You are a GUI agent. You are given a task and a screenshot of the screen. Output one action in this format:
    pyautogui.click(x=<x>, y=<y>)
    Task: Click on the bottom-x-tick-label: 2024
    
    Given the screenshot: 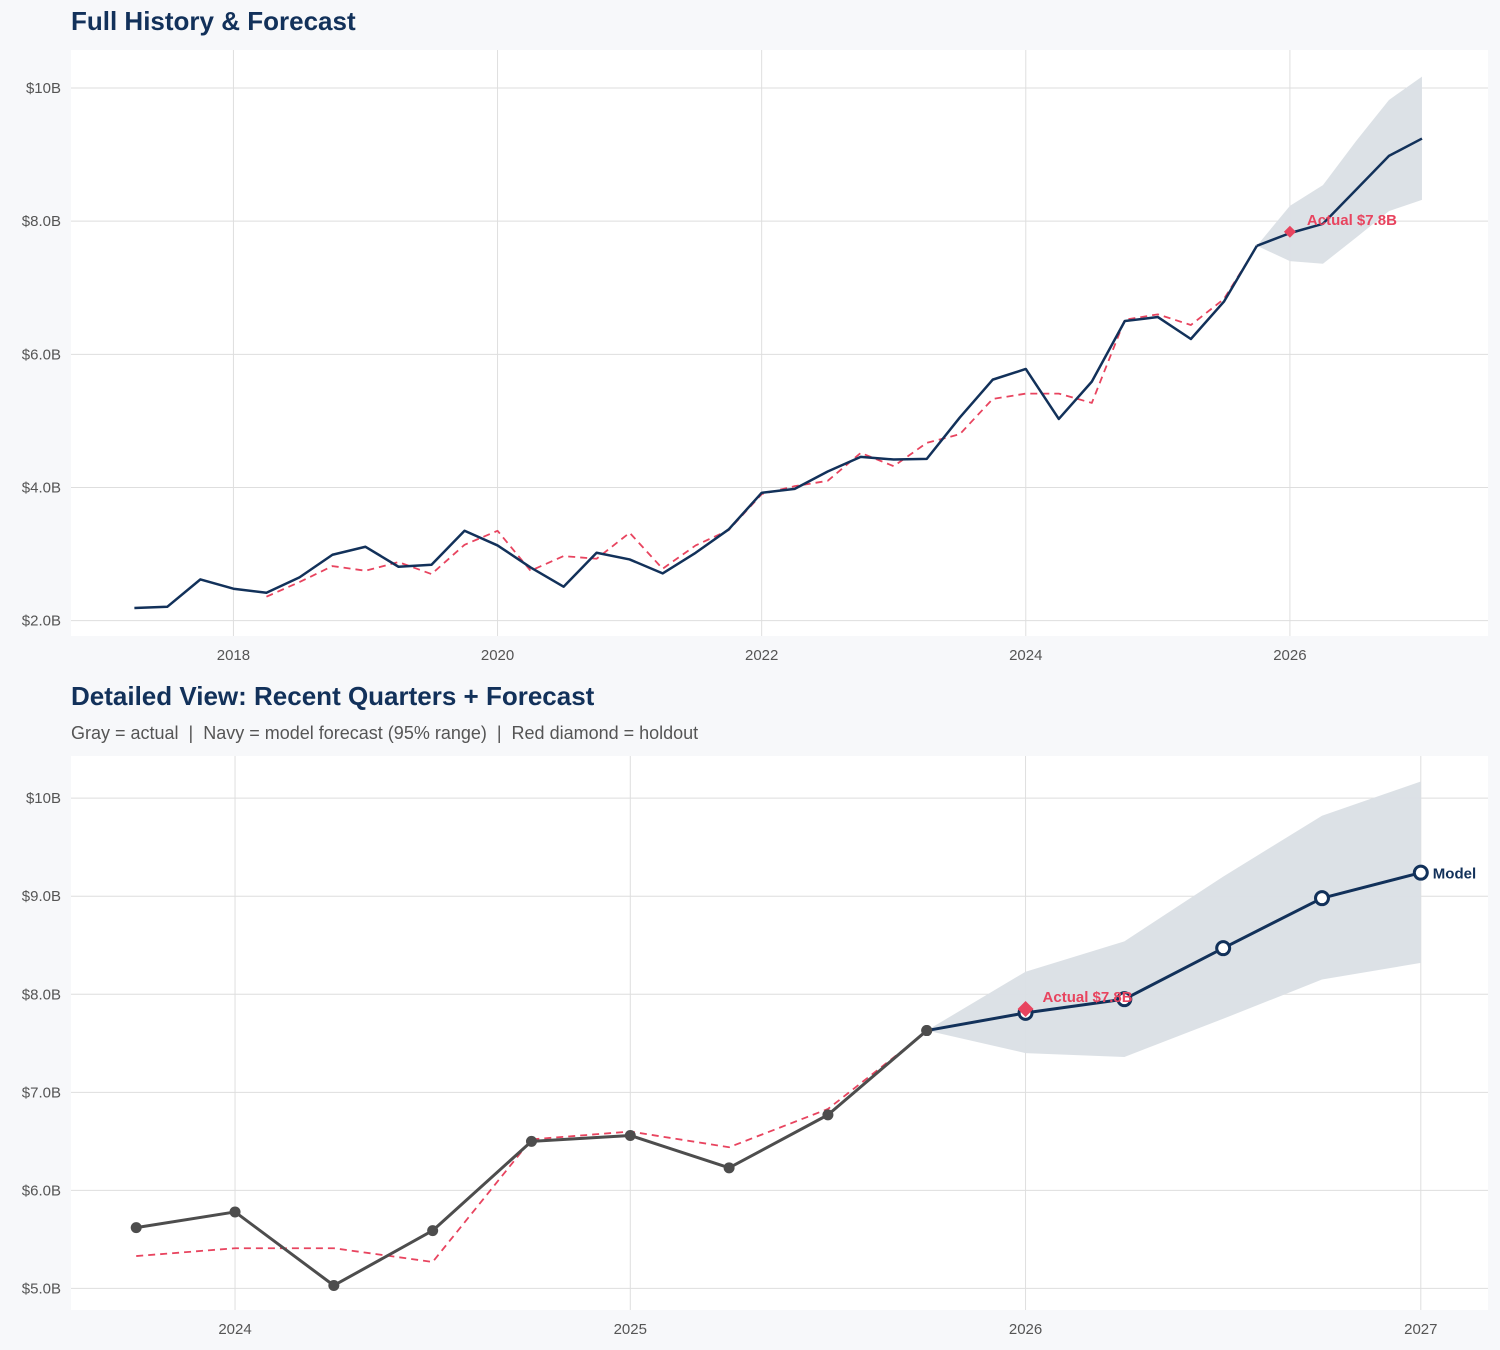 What is the action you would take?
    pyautogui.click(x=234, y=1329)
    